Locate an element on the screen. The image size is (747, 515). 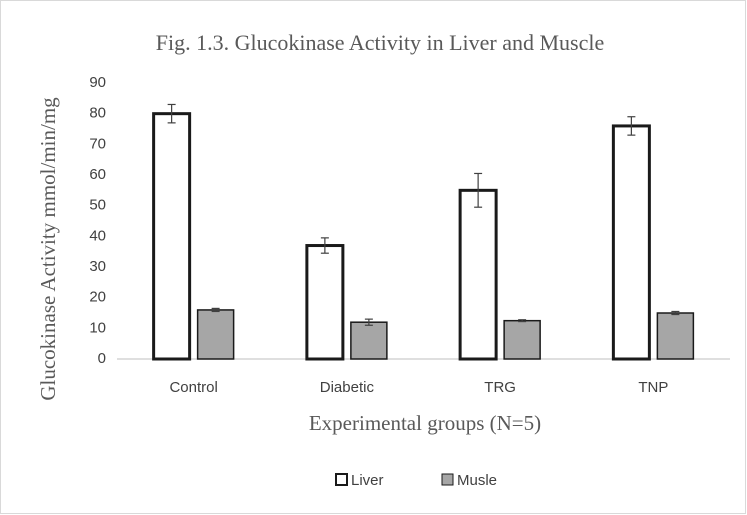
y-tick-label: 40 is located at coordinates (97, 235).